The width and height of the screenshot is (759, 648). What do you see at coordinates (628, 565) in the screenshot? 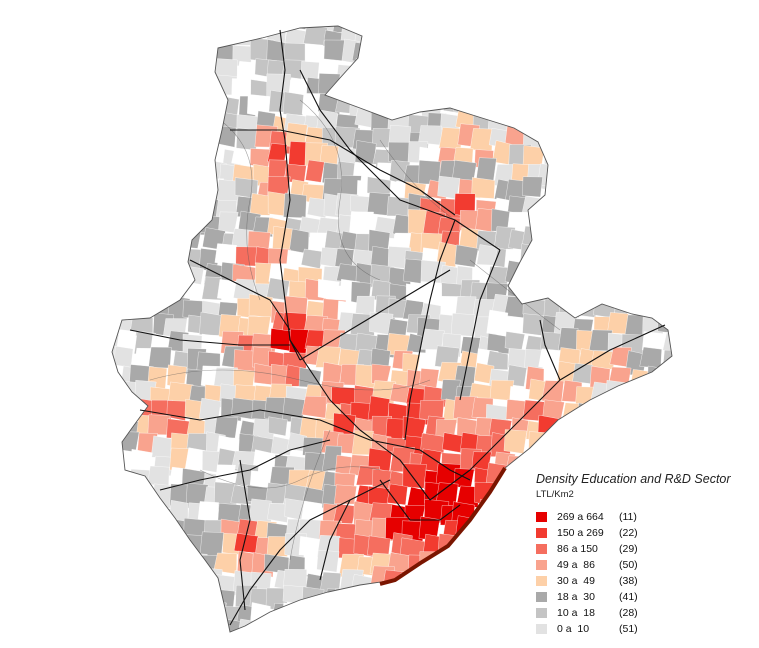
I see `legend-count-label: (50)` at bounding box center [628, 565].